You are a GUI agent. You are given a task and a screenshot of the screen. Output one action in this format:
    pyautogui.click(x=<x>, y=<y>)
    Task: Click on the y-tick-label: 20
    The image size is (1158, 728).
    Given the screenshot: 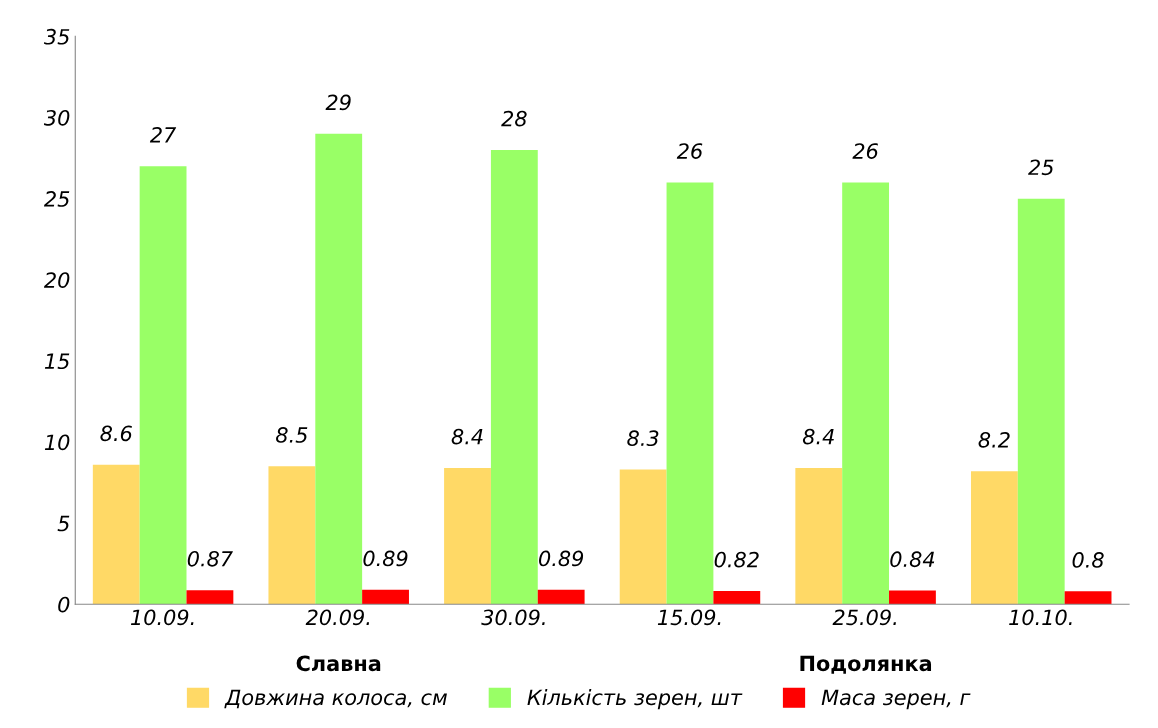 What is the action you would take?
    pyautogui.click(x=56, y=280)
    